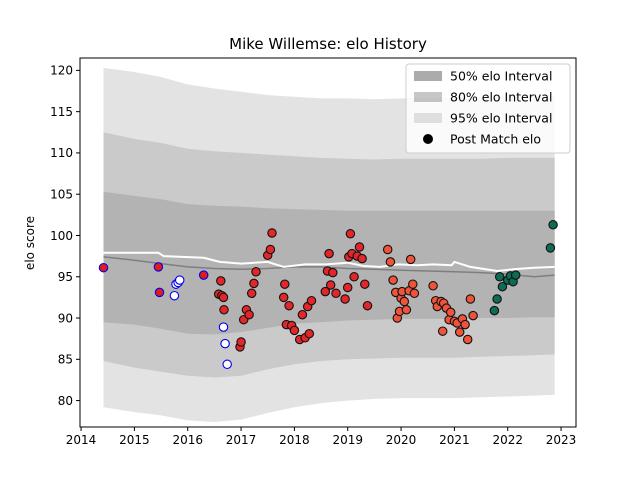 Image resolution: width=640 pixels, height=480 pixels. Describe the element at coordinates (507, 440) in the screenshot. I see `x-tick-label: 2022` at that location.